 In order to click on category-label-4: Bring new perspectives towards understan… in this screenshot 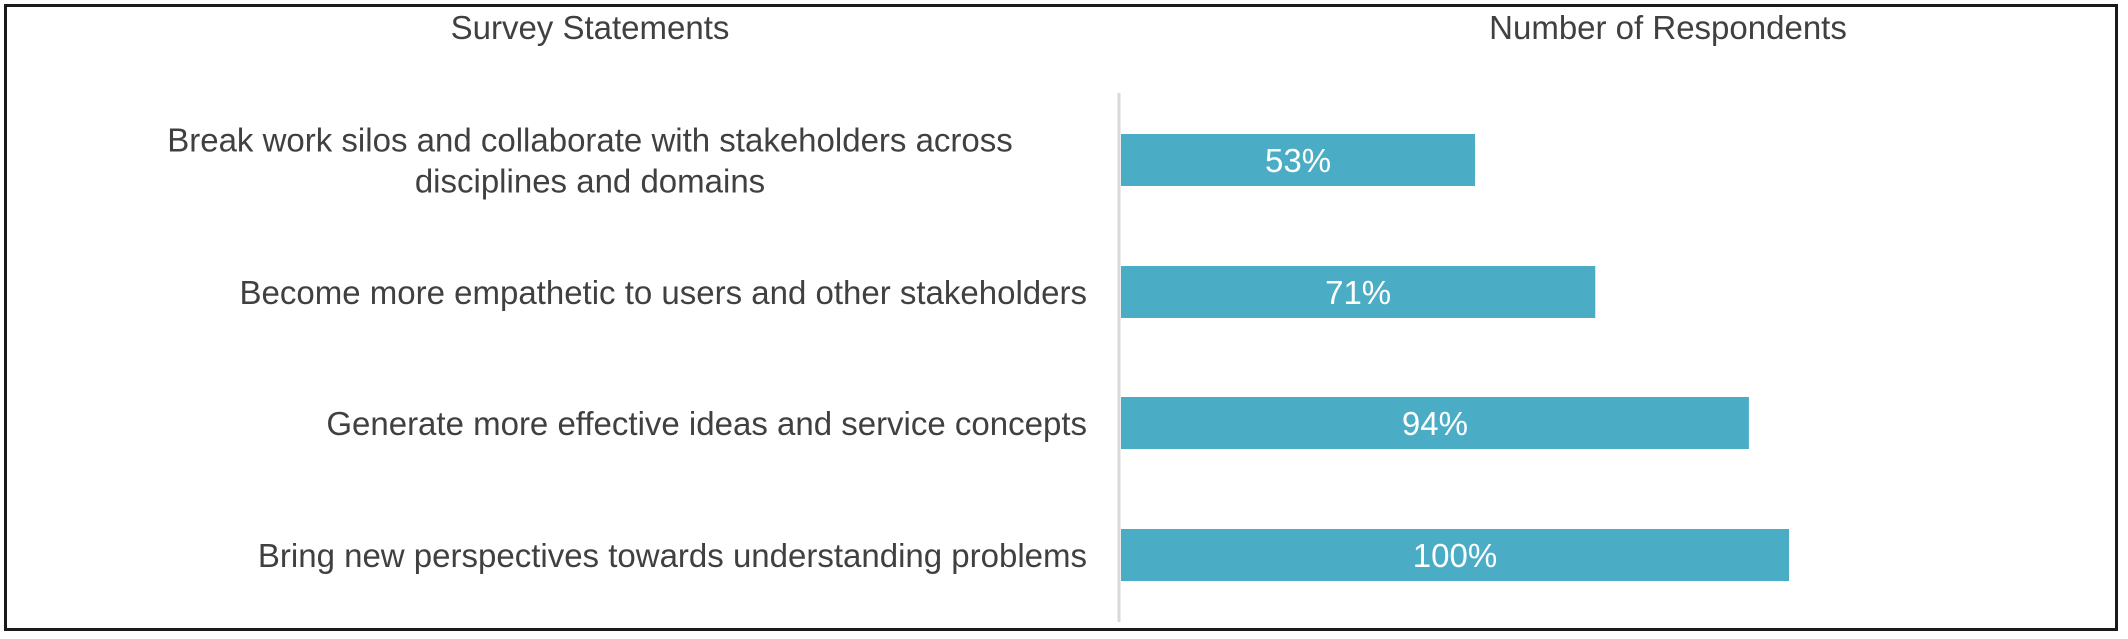, I will do `click(672, 555)`.